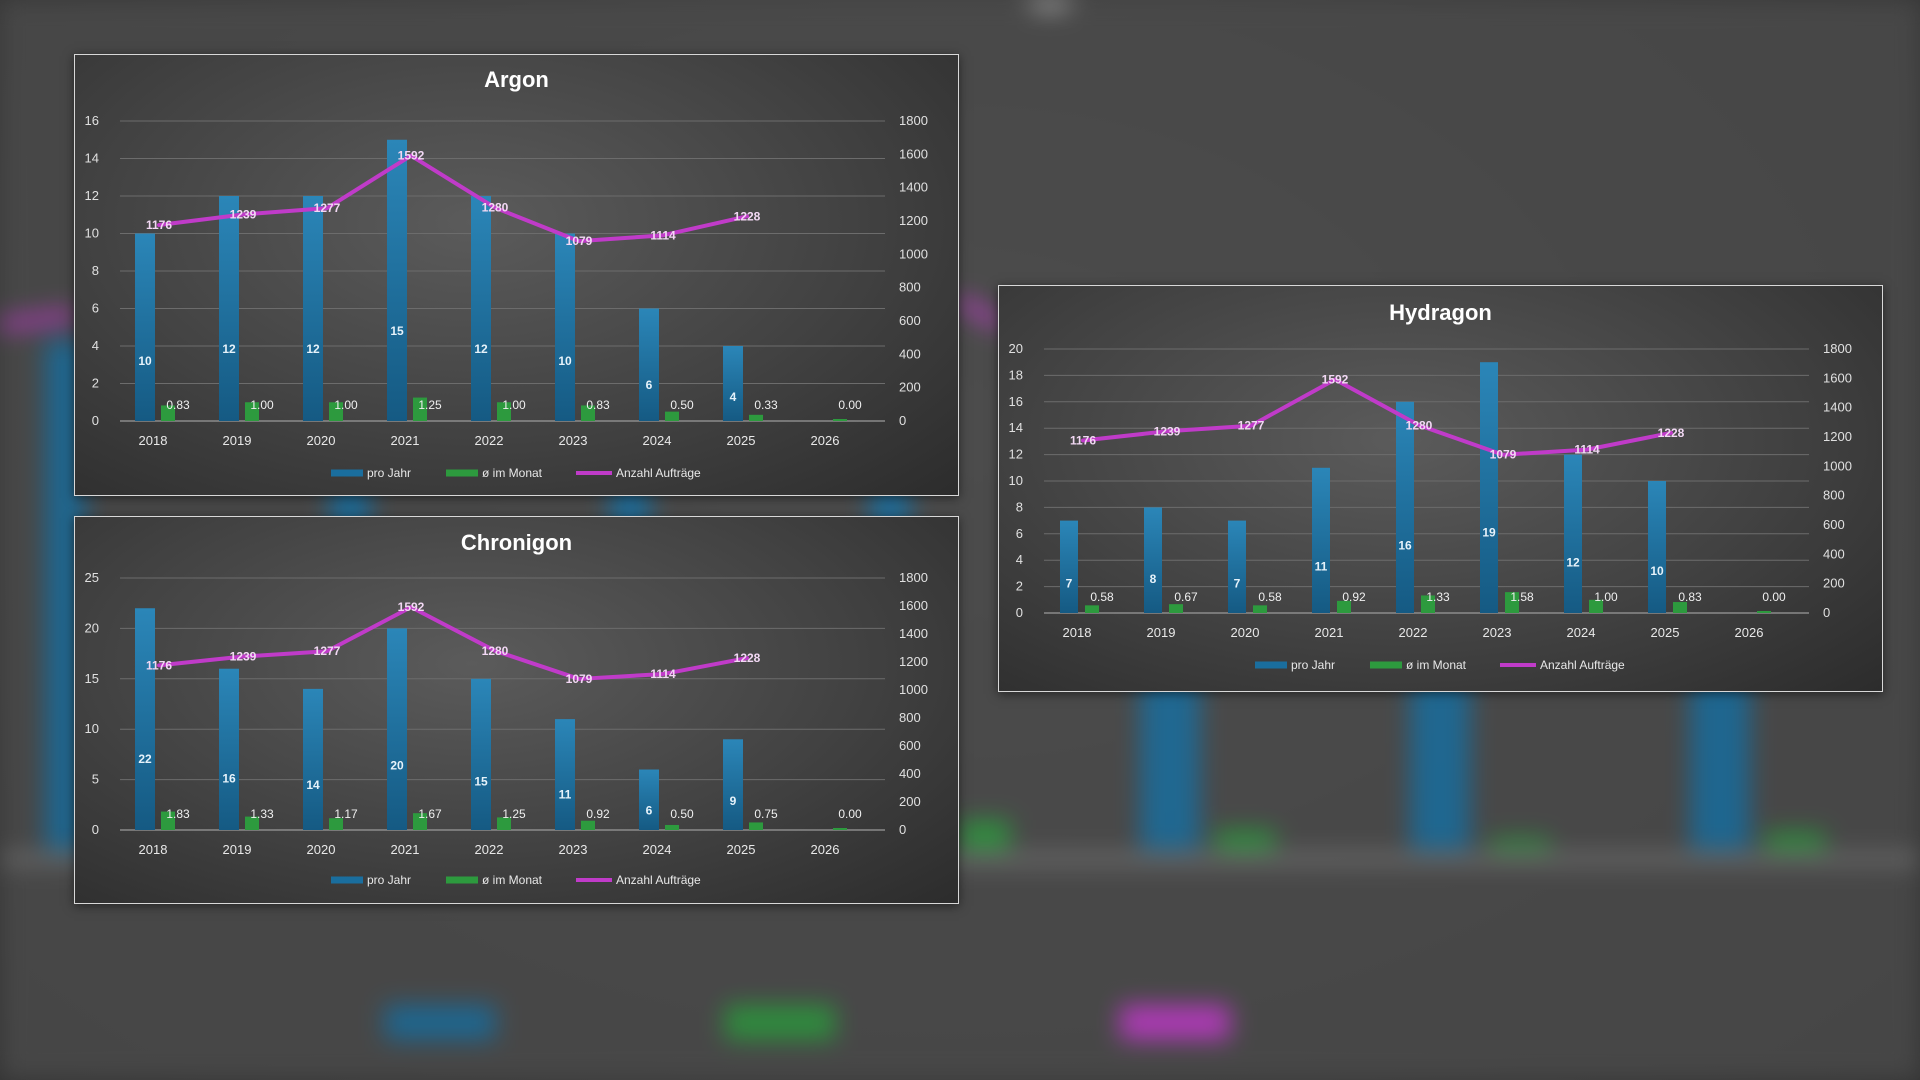  I want to click on data-label-pro-jahr: 9, so click(733, 801).